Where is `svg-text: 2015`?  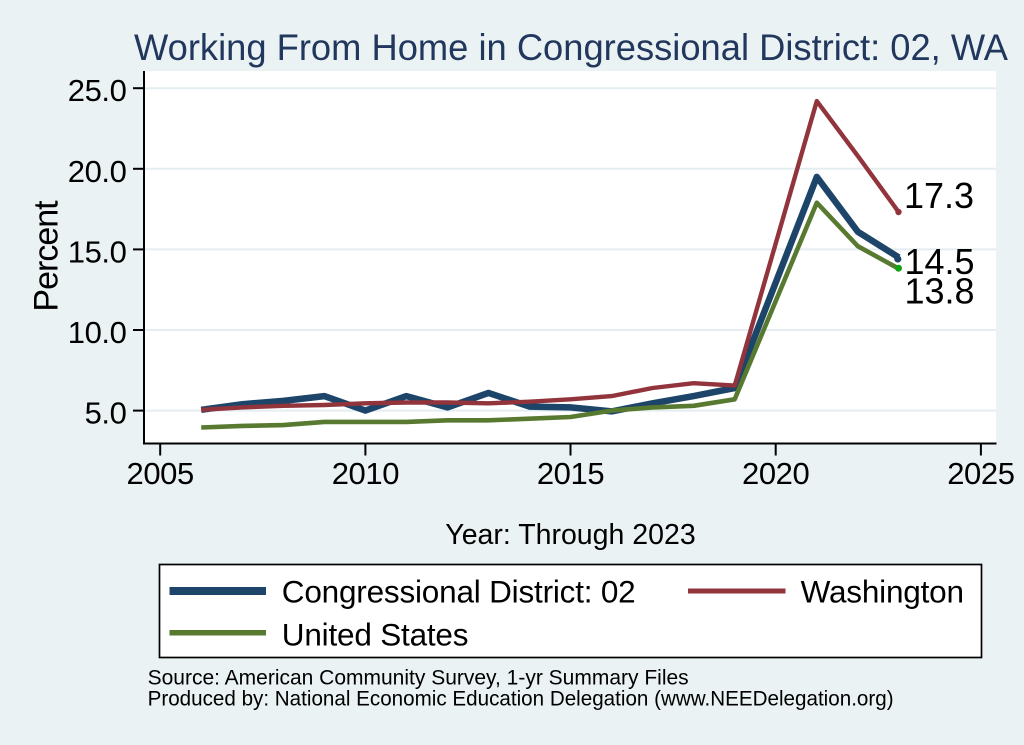
svg-text: 2015 is located at coordinates (570, 473).